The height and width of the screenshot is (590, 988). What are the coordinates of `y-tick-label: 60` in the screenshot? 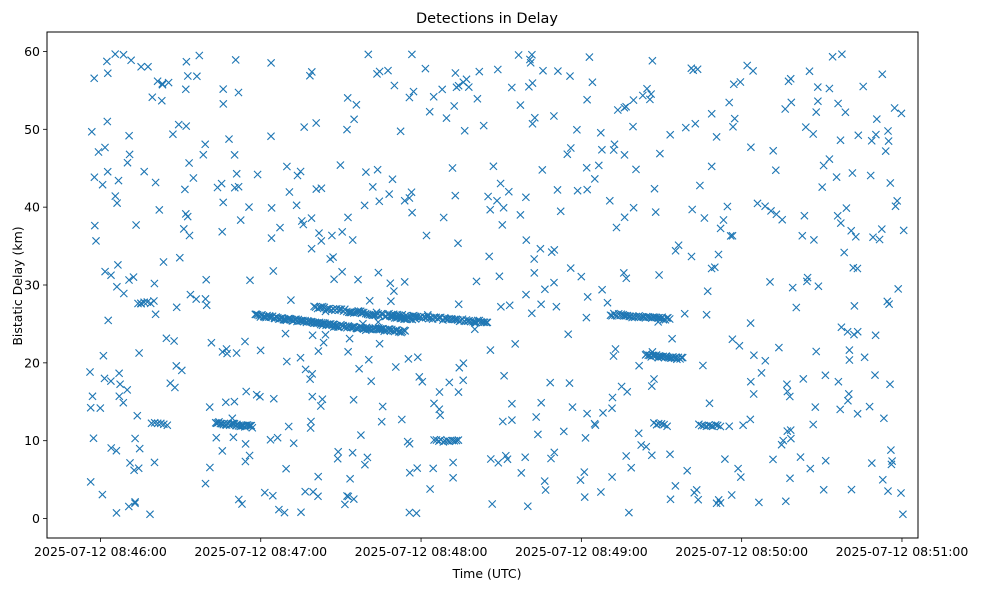 It's located at (32, 51).